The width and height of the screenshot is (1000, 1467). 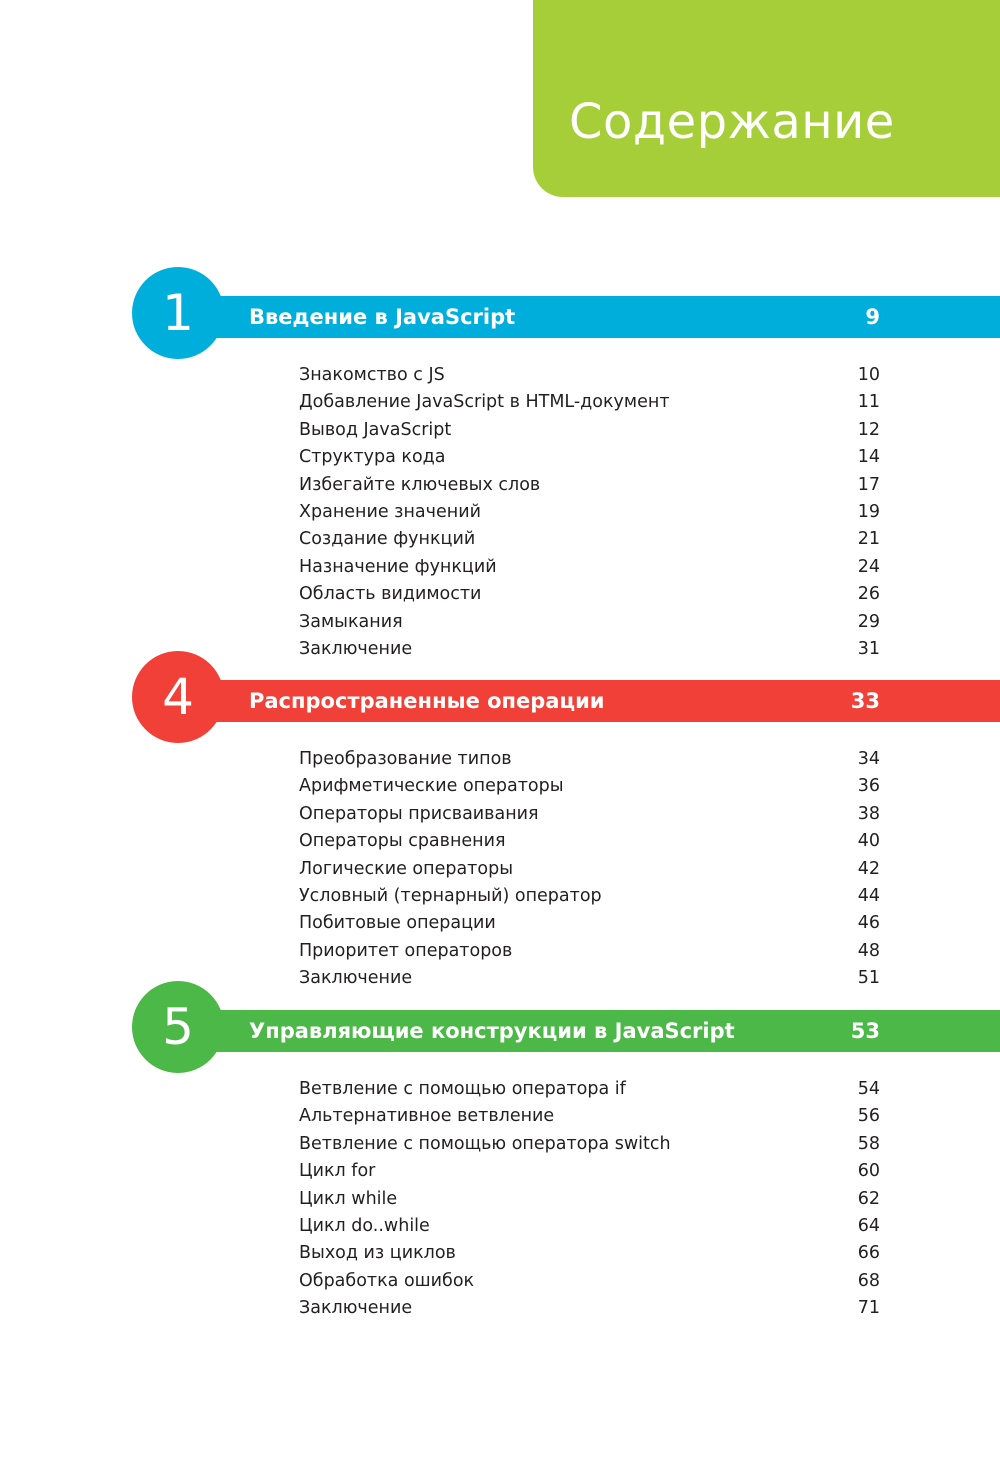 I want to click on entry-page: 68, so click(x=868, y=1280).